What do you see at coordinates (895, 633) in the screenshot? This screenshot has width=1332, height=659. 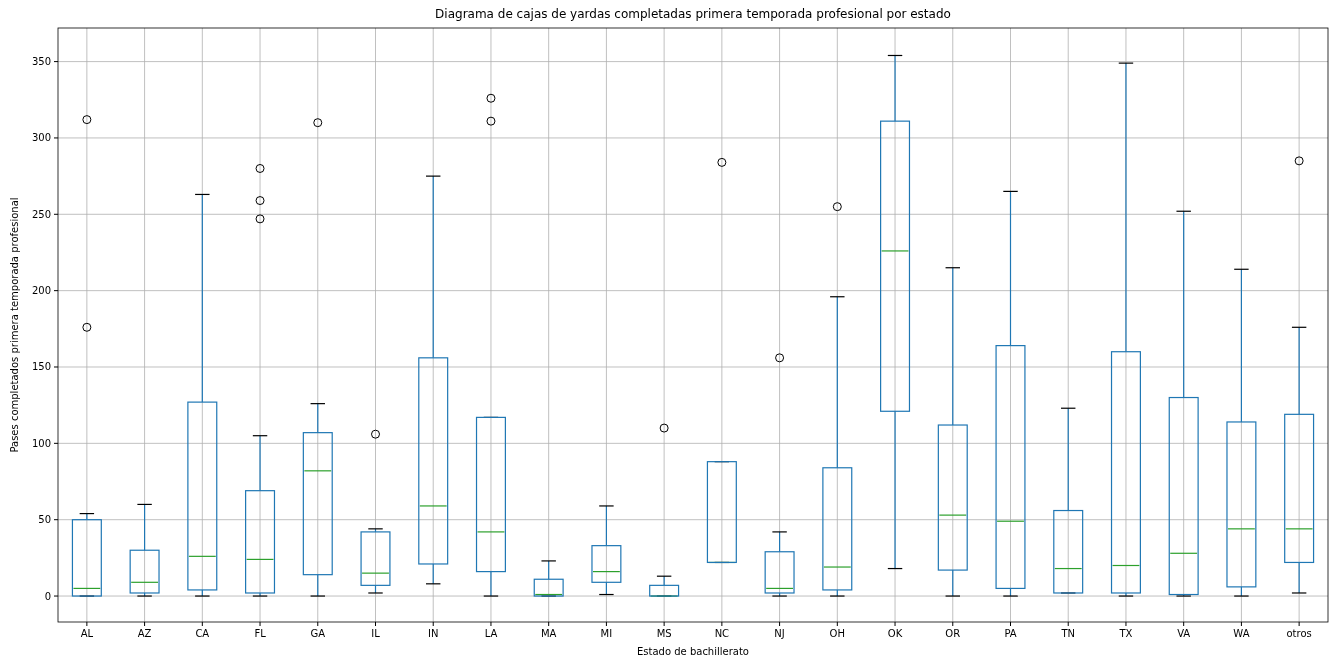 I see `x-tick-label: OK` at bounding box center [895, 633].